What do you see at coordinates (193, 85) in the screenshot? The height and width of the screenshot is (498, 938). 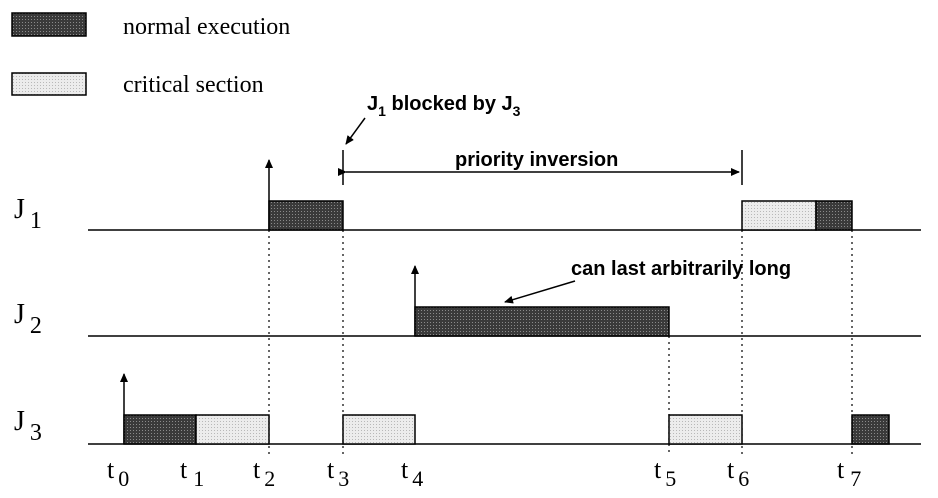 I see `legend-critical-label: critical section` at bounding box center [193, 85].